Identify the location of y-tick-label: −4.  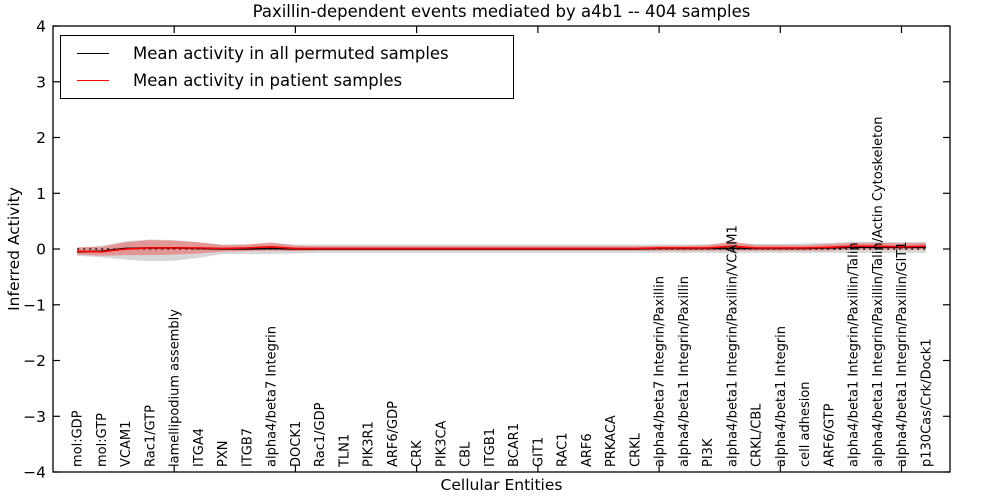
(34, 473).